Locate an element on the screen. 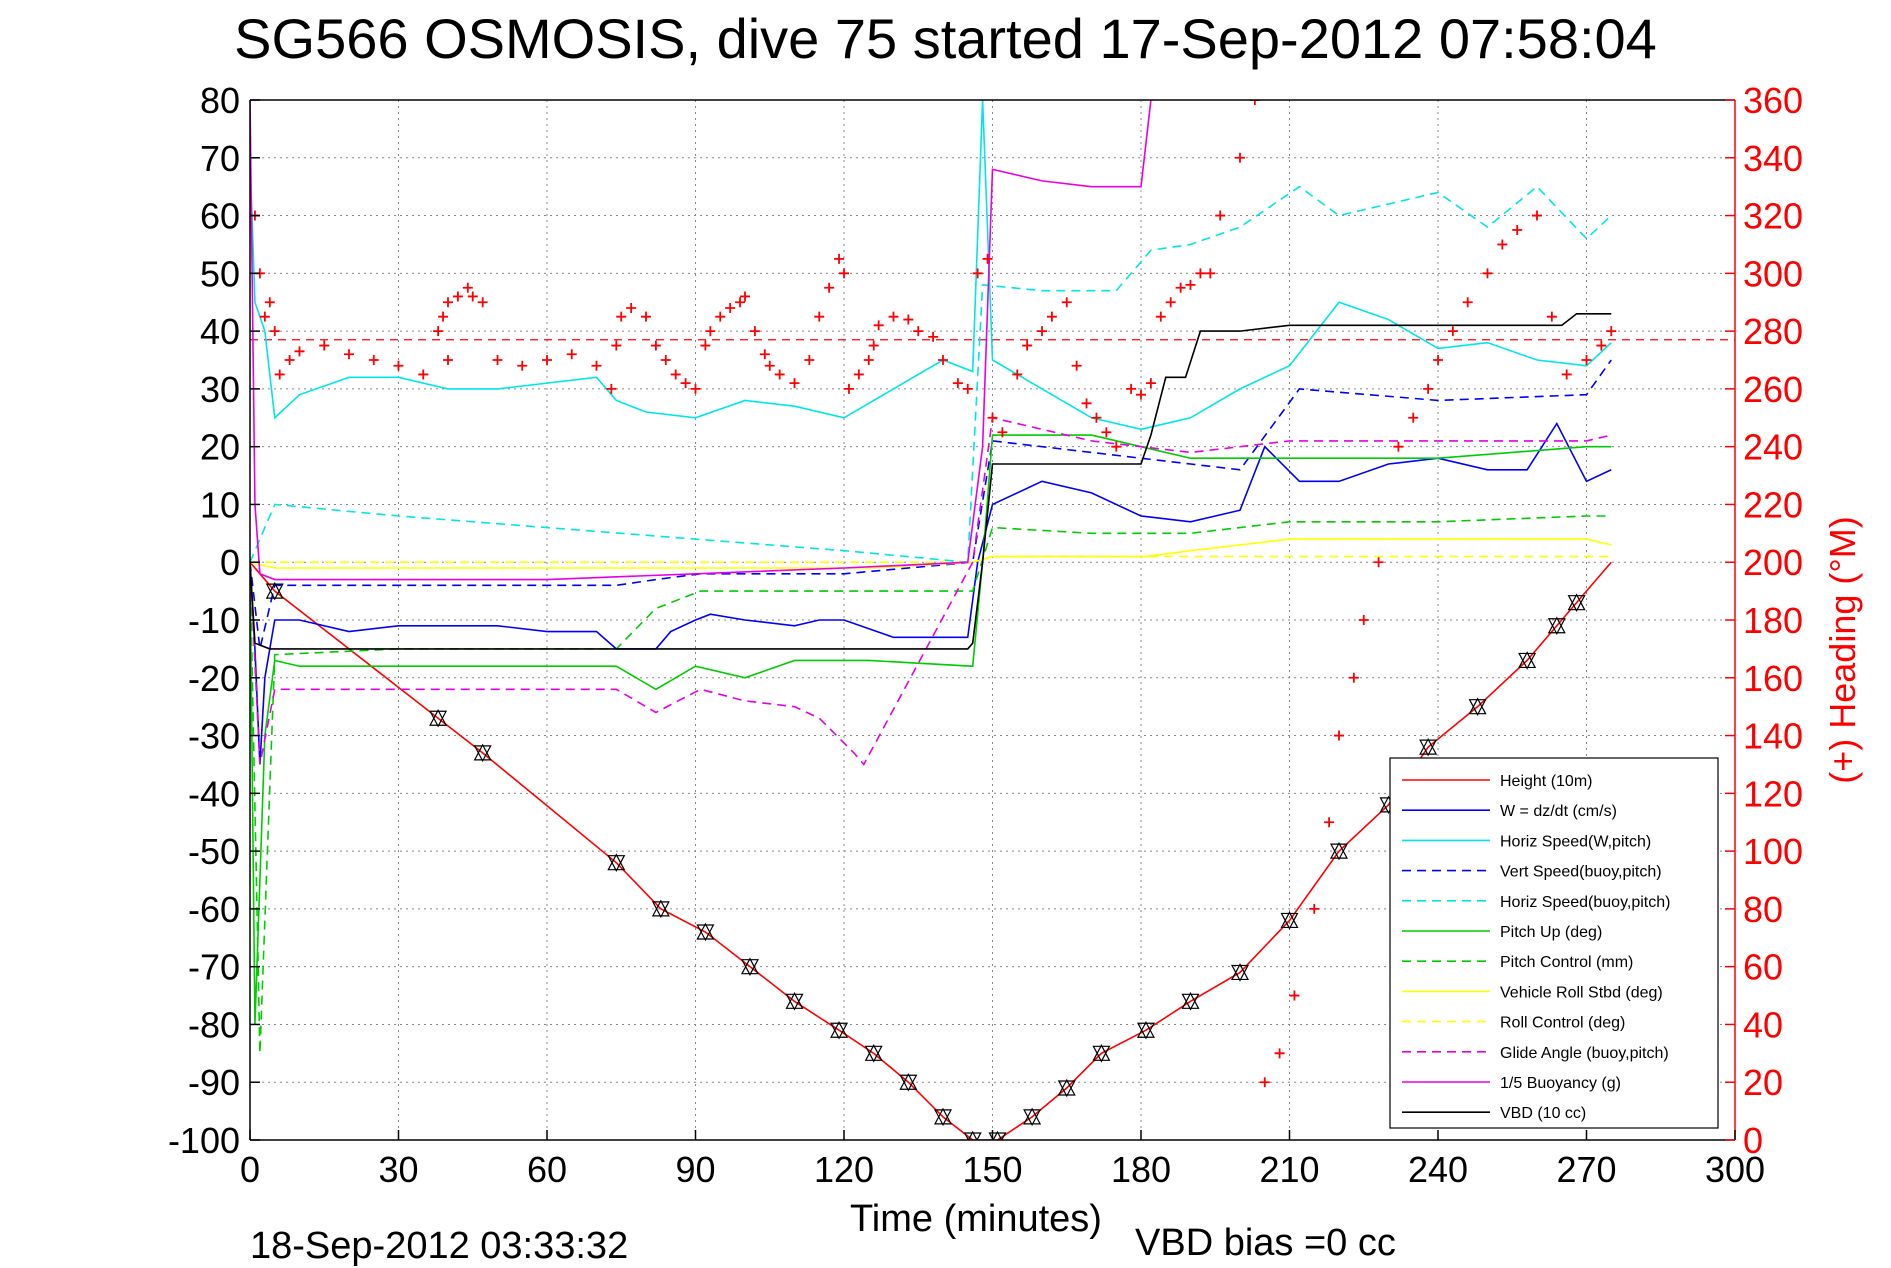 The width and height of the screenshot is (1891, 1268). x-tick-label: 300 is located at coordinates (1735, 1169).